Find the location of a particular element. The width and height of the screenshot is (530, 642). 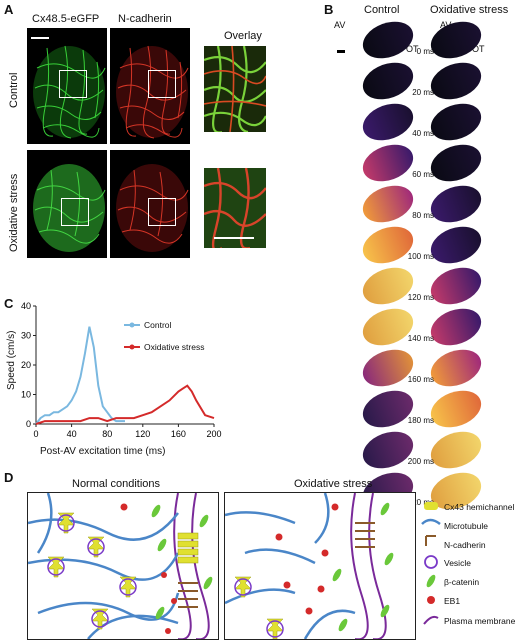

legend-plasma-membrane: Plasma membrane is located at coordinates (480, 621).